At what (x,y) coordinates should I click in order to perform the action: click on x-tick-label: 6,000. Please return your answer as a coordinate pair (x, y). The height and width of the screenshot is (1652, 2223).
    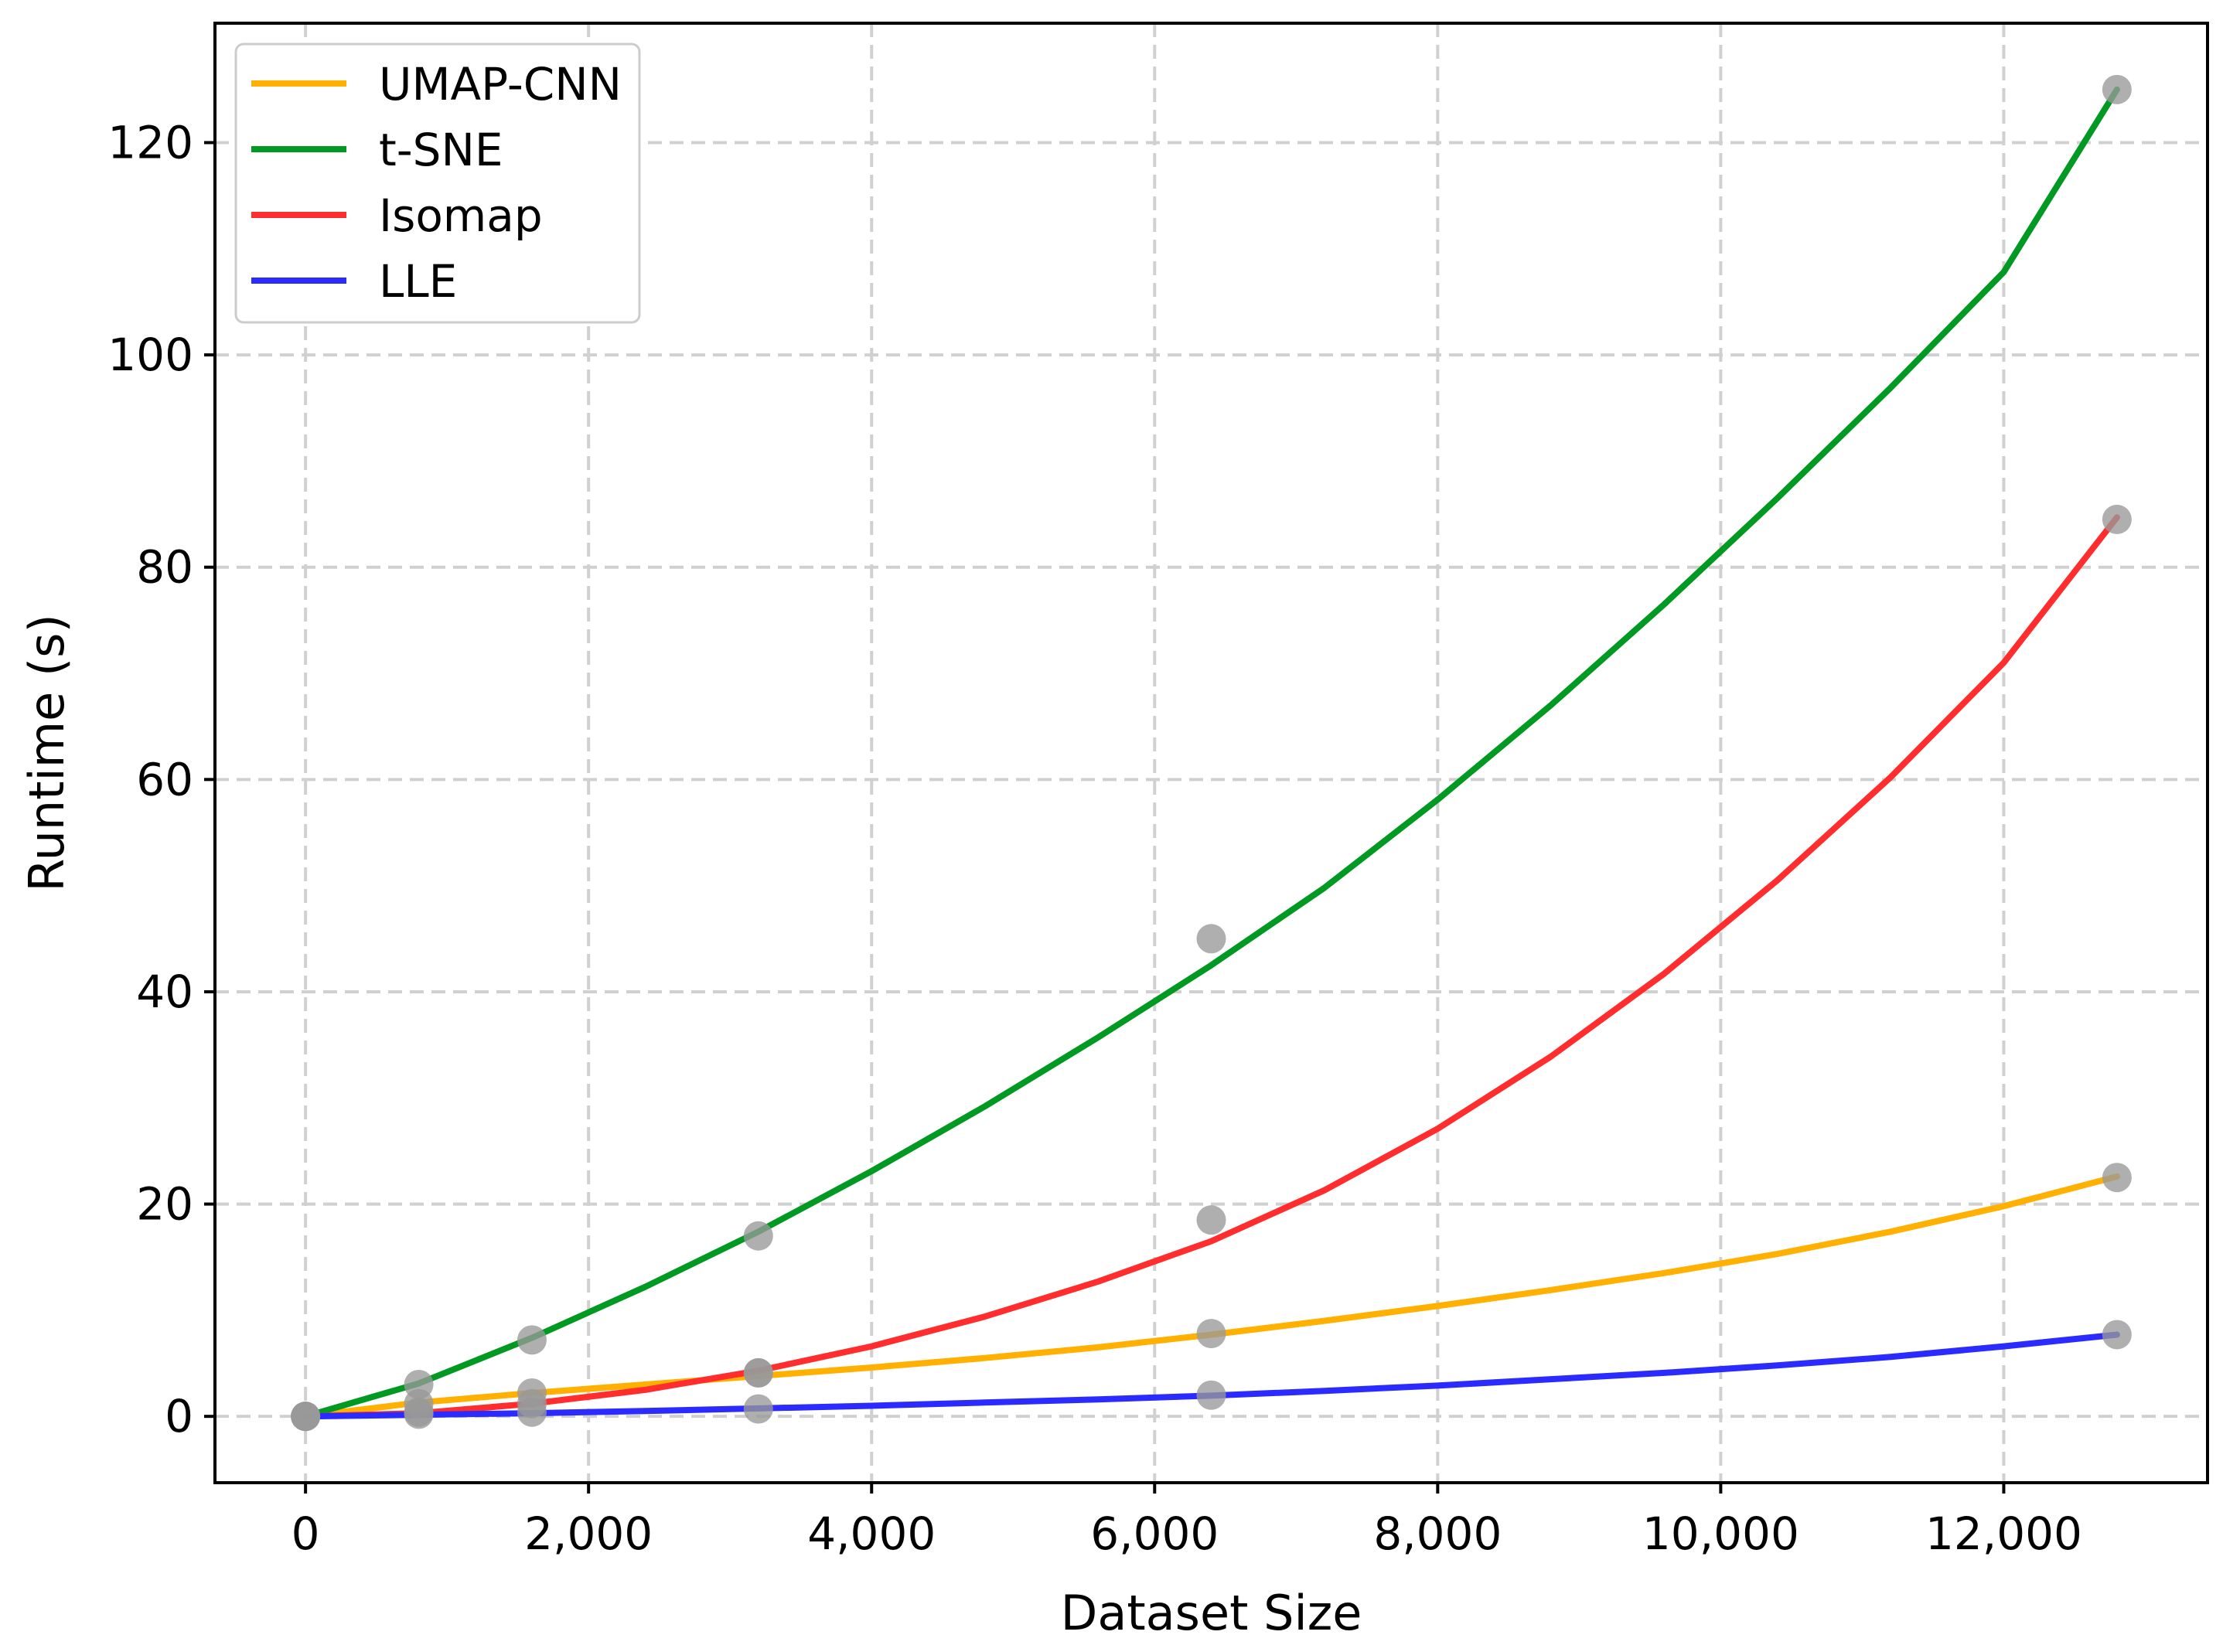
    Looking at the image, I should click on (1155, 1533).